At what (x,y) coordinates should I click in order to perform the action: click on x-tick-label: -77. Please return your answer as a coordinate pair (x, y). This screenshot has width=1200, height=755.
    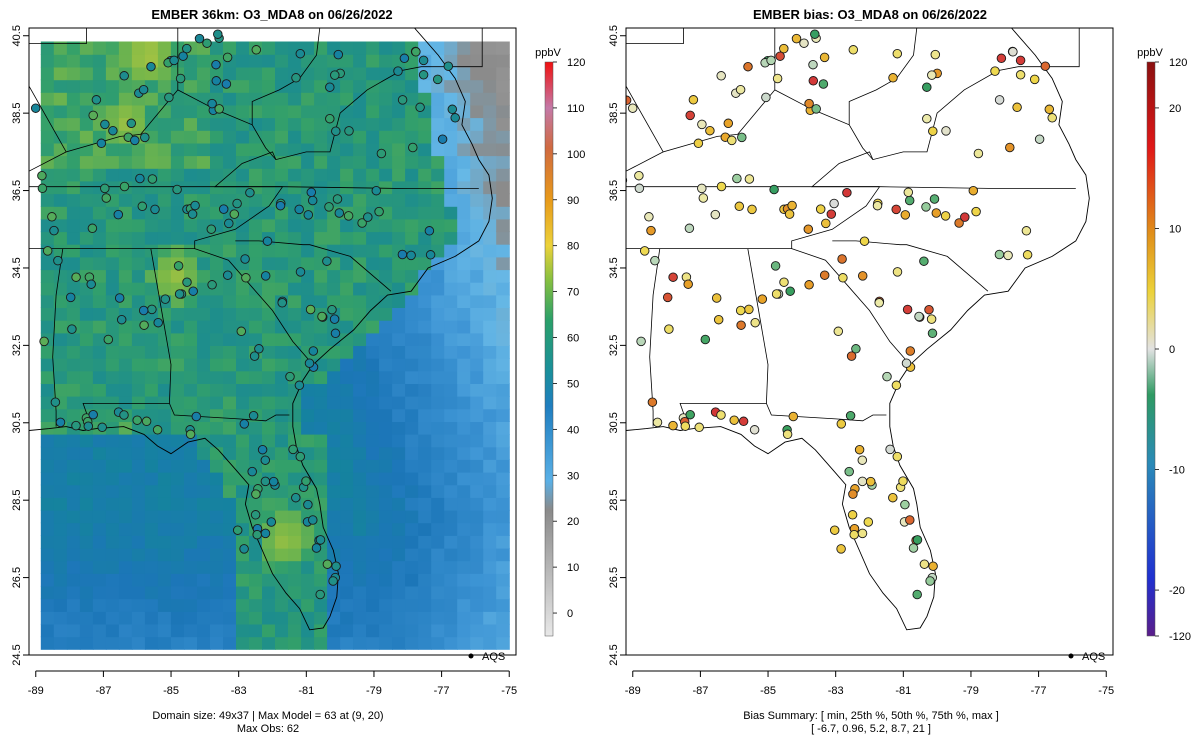
    Looking at the image, I should click on (442, 691).